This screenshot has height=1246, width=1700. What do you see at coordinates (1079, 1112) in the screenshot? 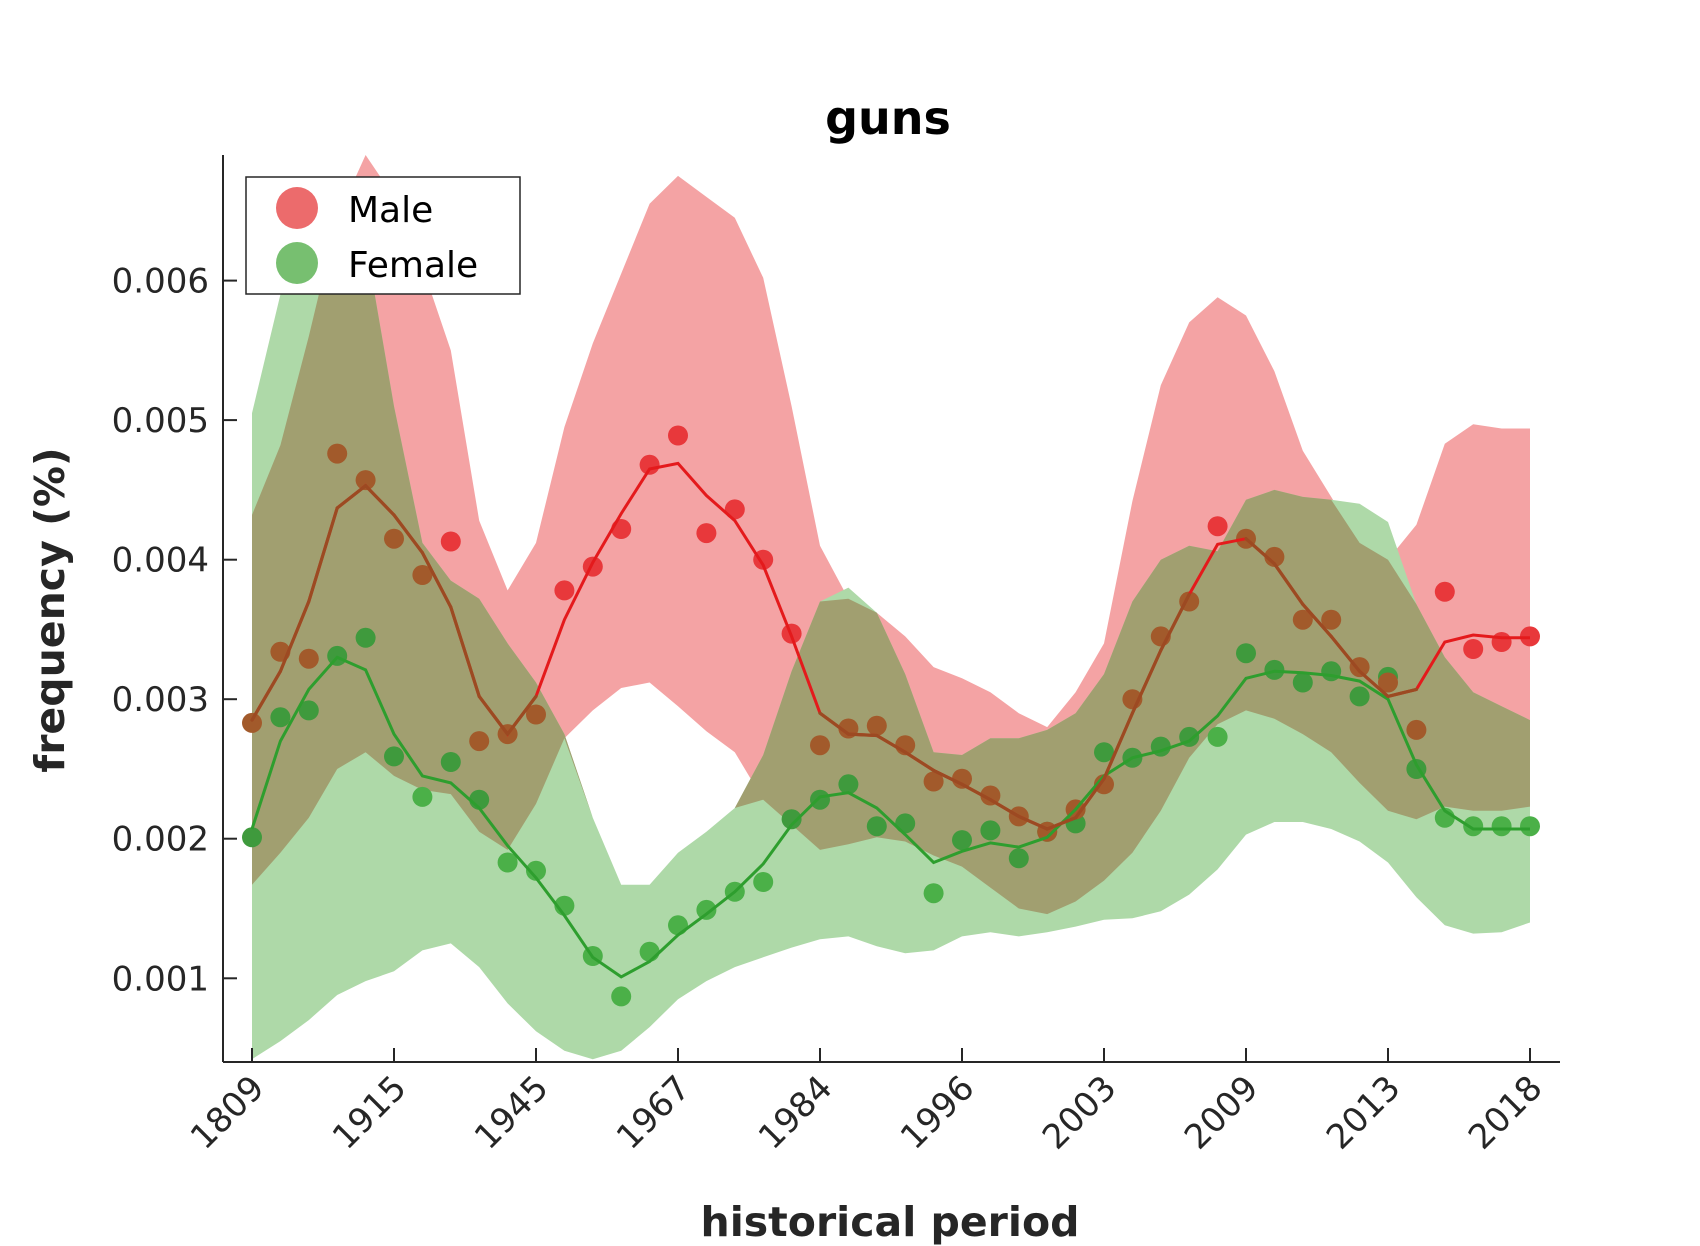
I see `x-tick-label: 2003` at bounding box center [1079, 1112].